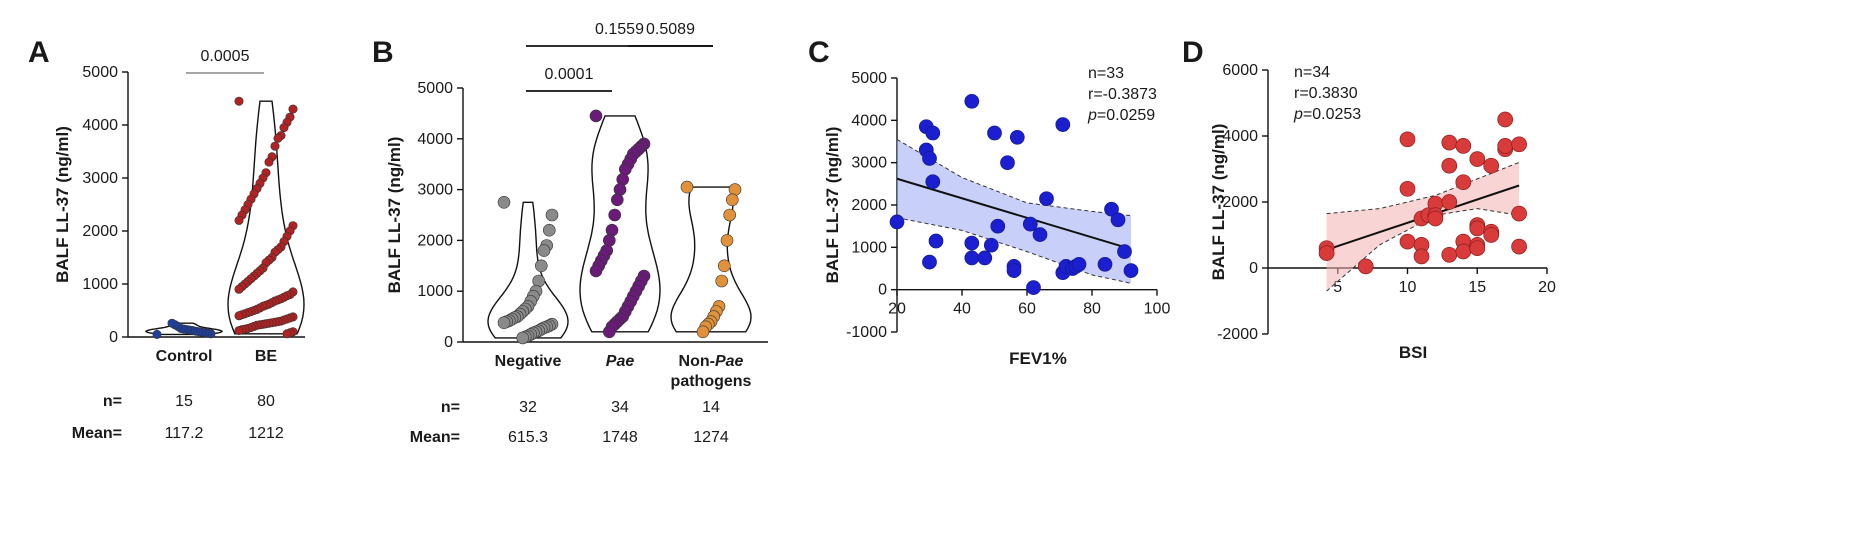  I want to click on confidence-upper, so click(1014, 177).